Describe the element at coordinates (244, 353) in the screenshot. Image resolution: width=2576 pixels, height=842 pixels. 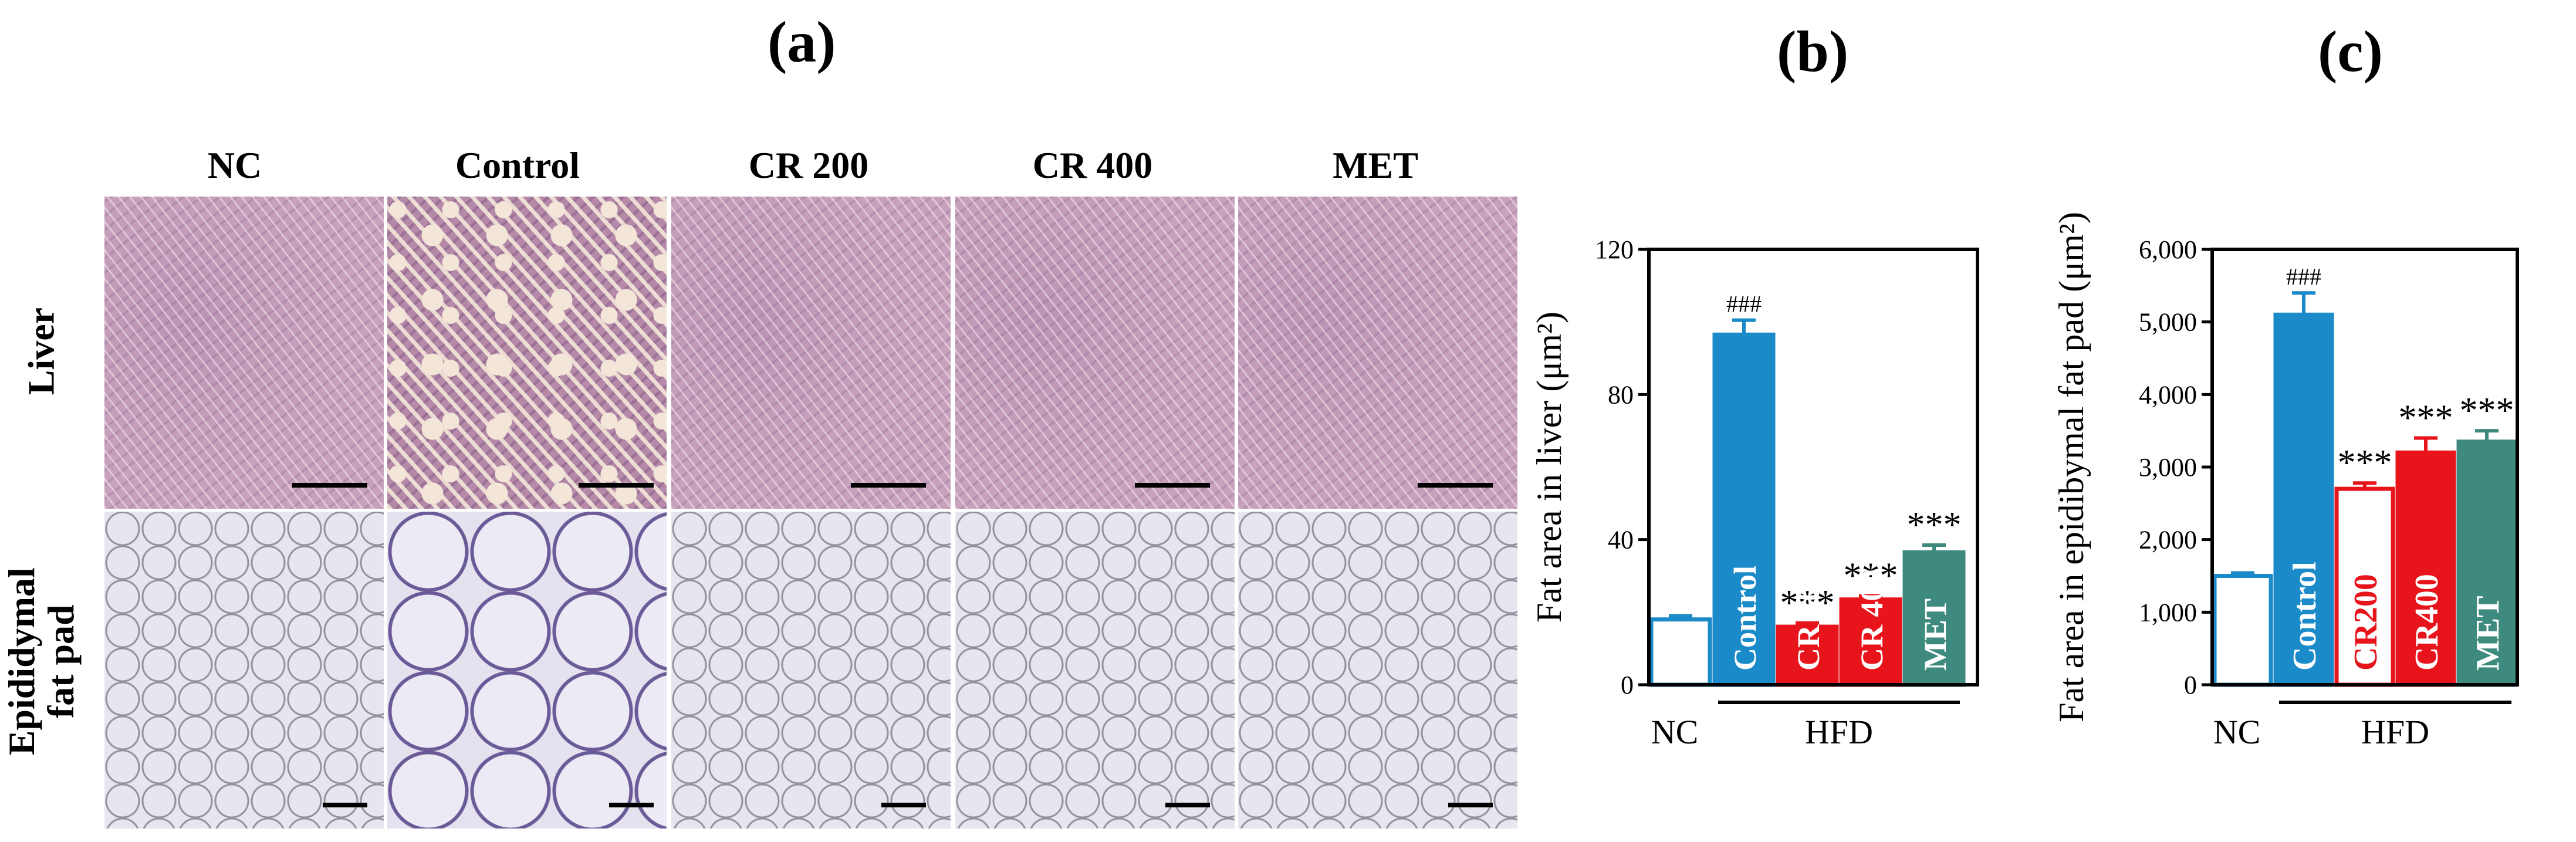
I see `liver-image-nc` at that location.